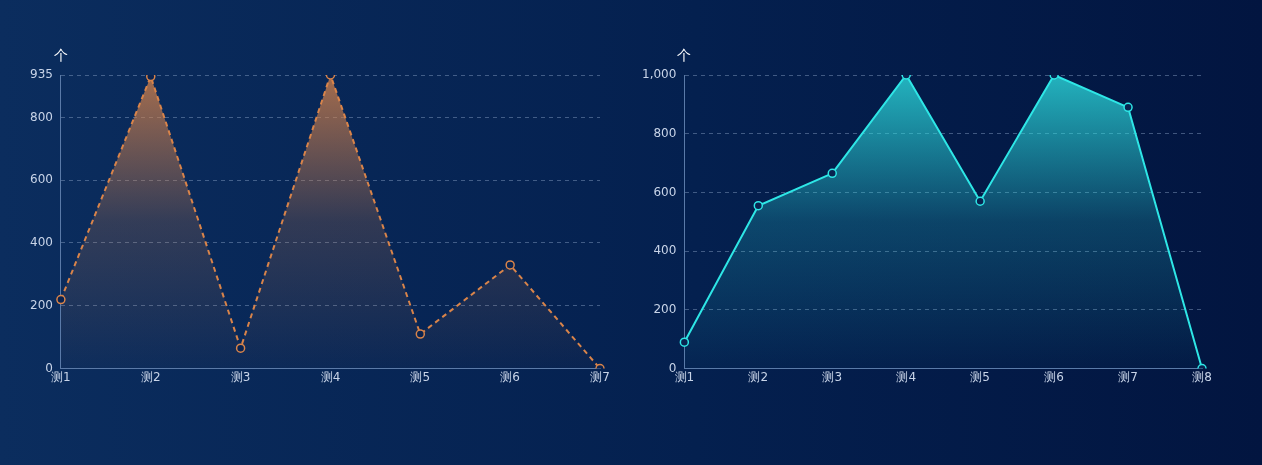 This screenshot has height=465, width=1262. Describe the element at coordinates (1202, 376) in the screenshot. I see `x-tick-label: 测8` at that location.